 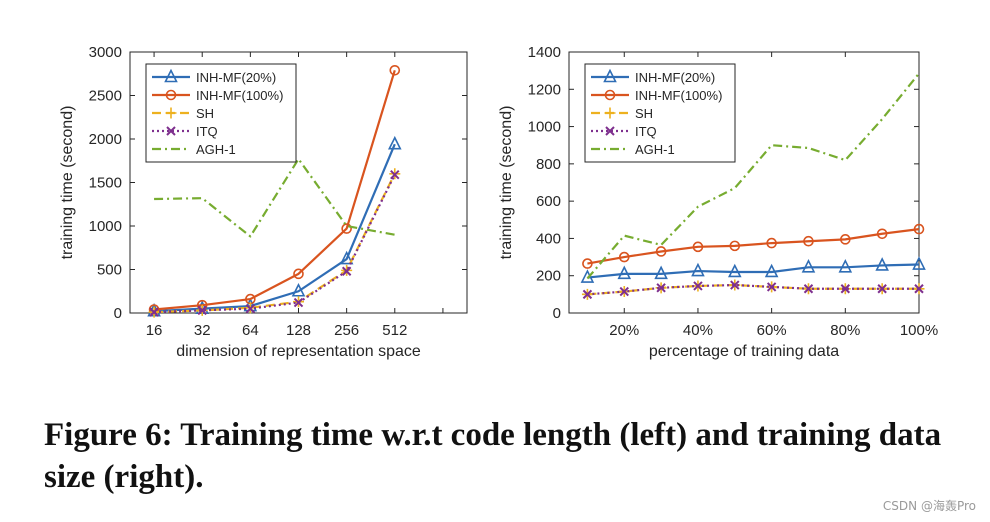 What do you see at coordinates (105, 226) in the screenshot?
I see `left-chart-ytick-label: 1000` at bounding box center [105, 226].